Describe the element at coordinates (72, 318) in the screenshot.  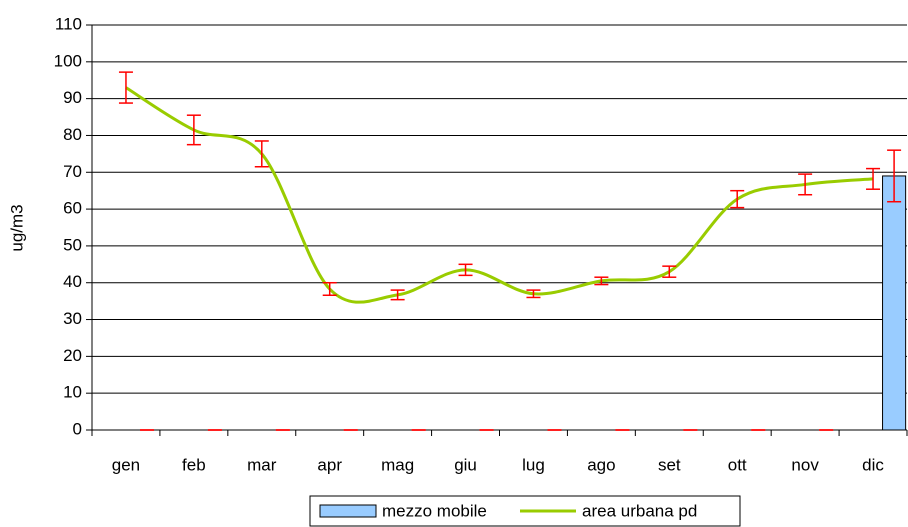
I see `y-tick-label: 30` at that location.